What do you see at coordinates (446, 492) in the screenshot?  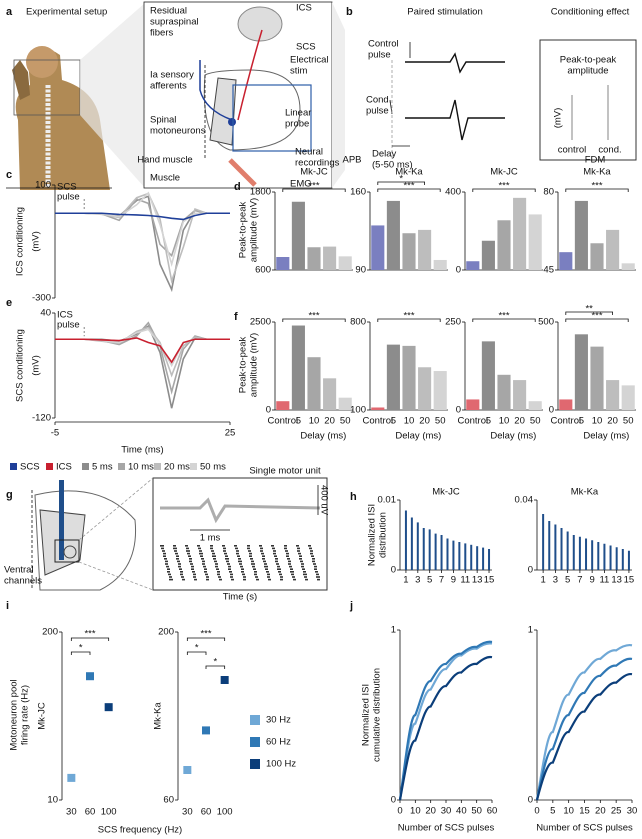 I see `chart-title: Mk-JC` at bounding box center [446, 492].